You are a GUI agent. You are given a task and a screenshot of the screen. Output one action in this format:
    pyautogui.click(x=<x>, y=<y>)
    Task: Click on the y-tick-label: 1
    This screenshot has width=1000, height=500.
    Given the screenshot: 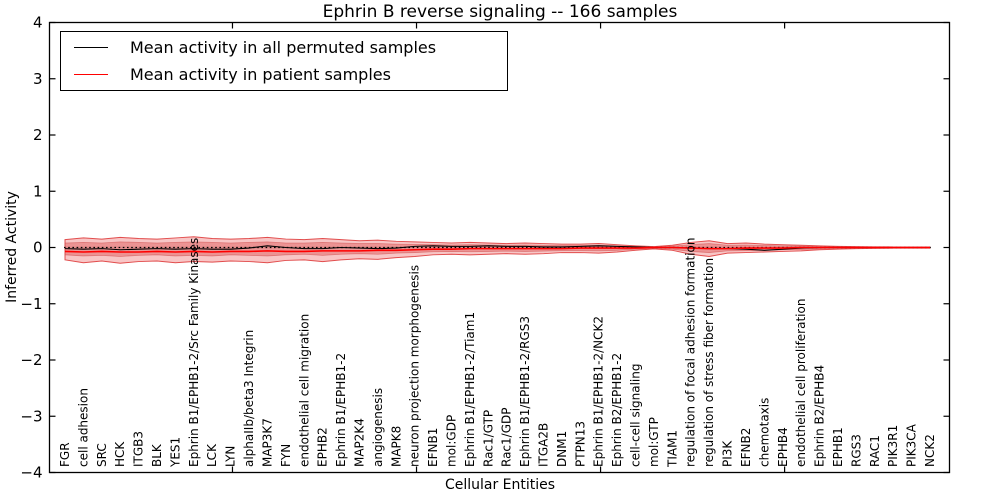 What is the action you would take?
    pyautogui.click(x=38, y=191)
    